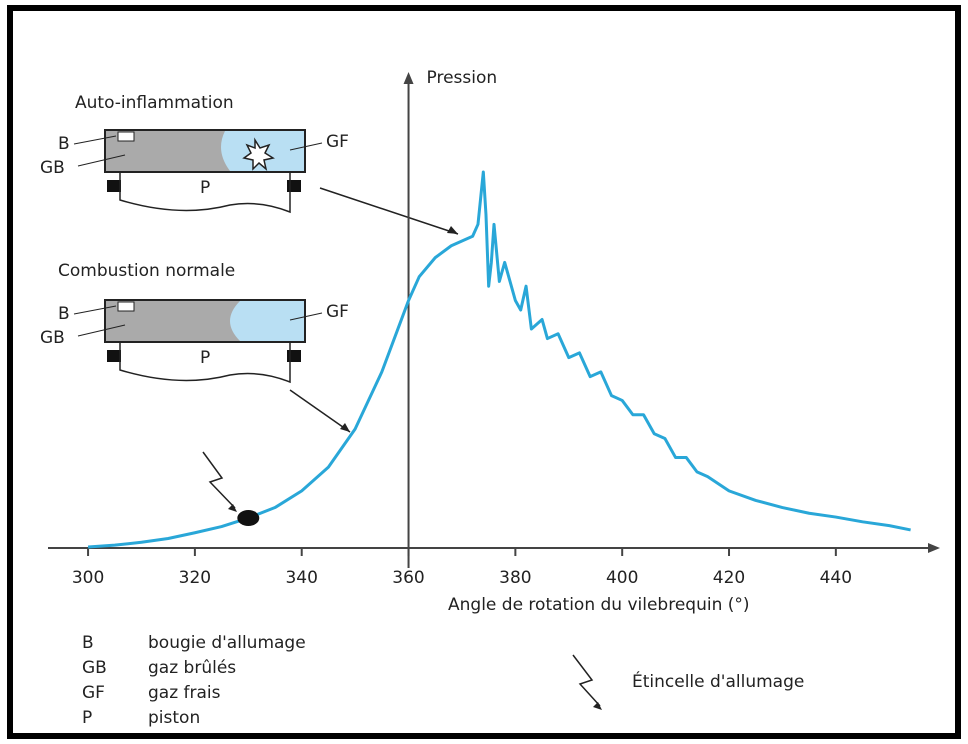 The height and width of the screenshot is (744, 968). Describe the element at coordinates (408, 78) in the screenshot. I see `y-axis-arrow` at that location.